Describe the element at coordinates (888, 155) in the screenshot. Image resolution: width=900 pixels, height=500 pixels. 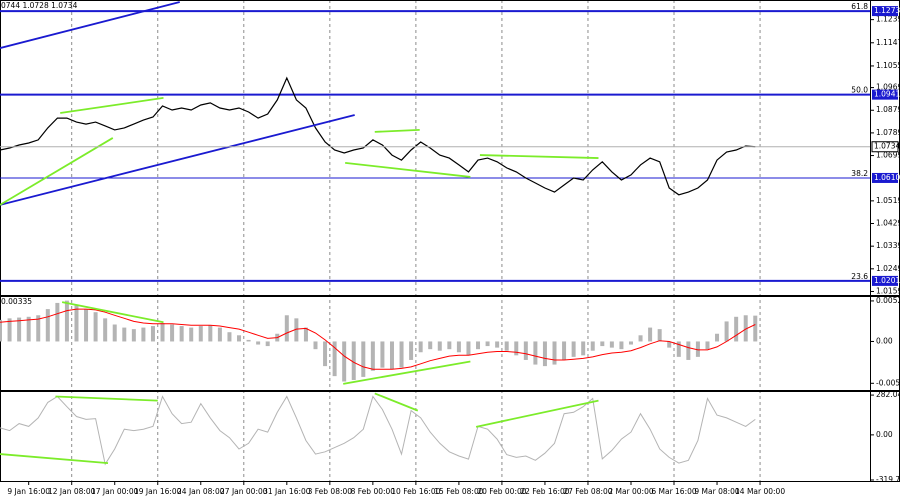
I see `y-tick-label: 1.0699` at that location.